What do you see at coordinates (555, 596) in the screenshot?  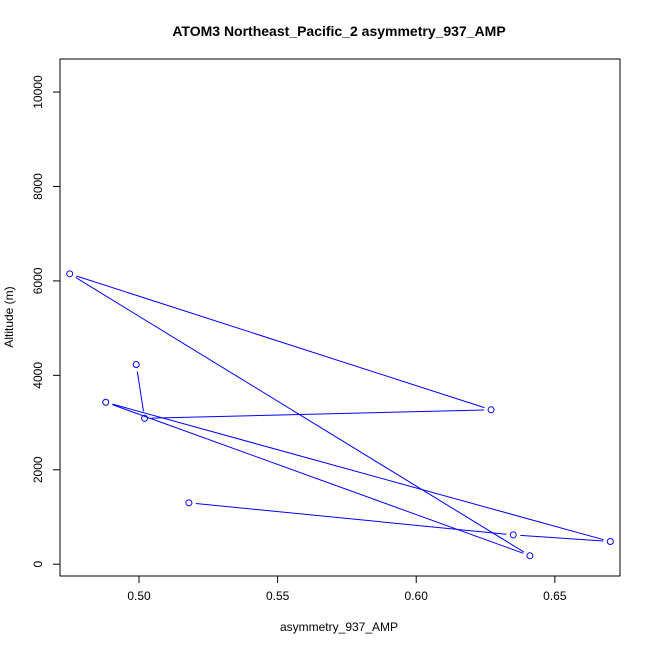 I see `x-tick-label: 0.65` at bounding box center [555, 596].